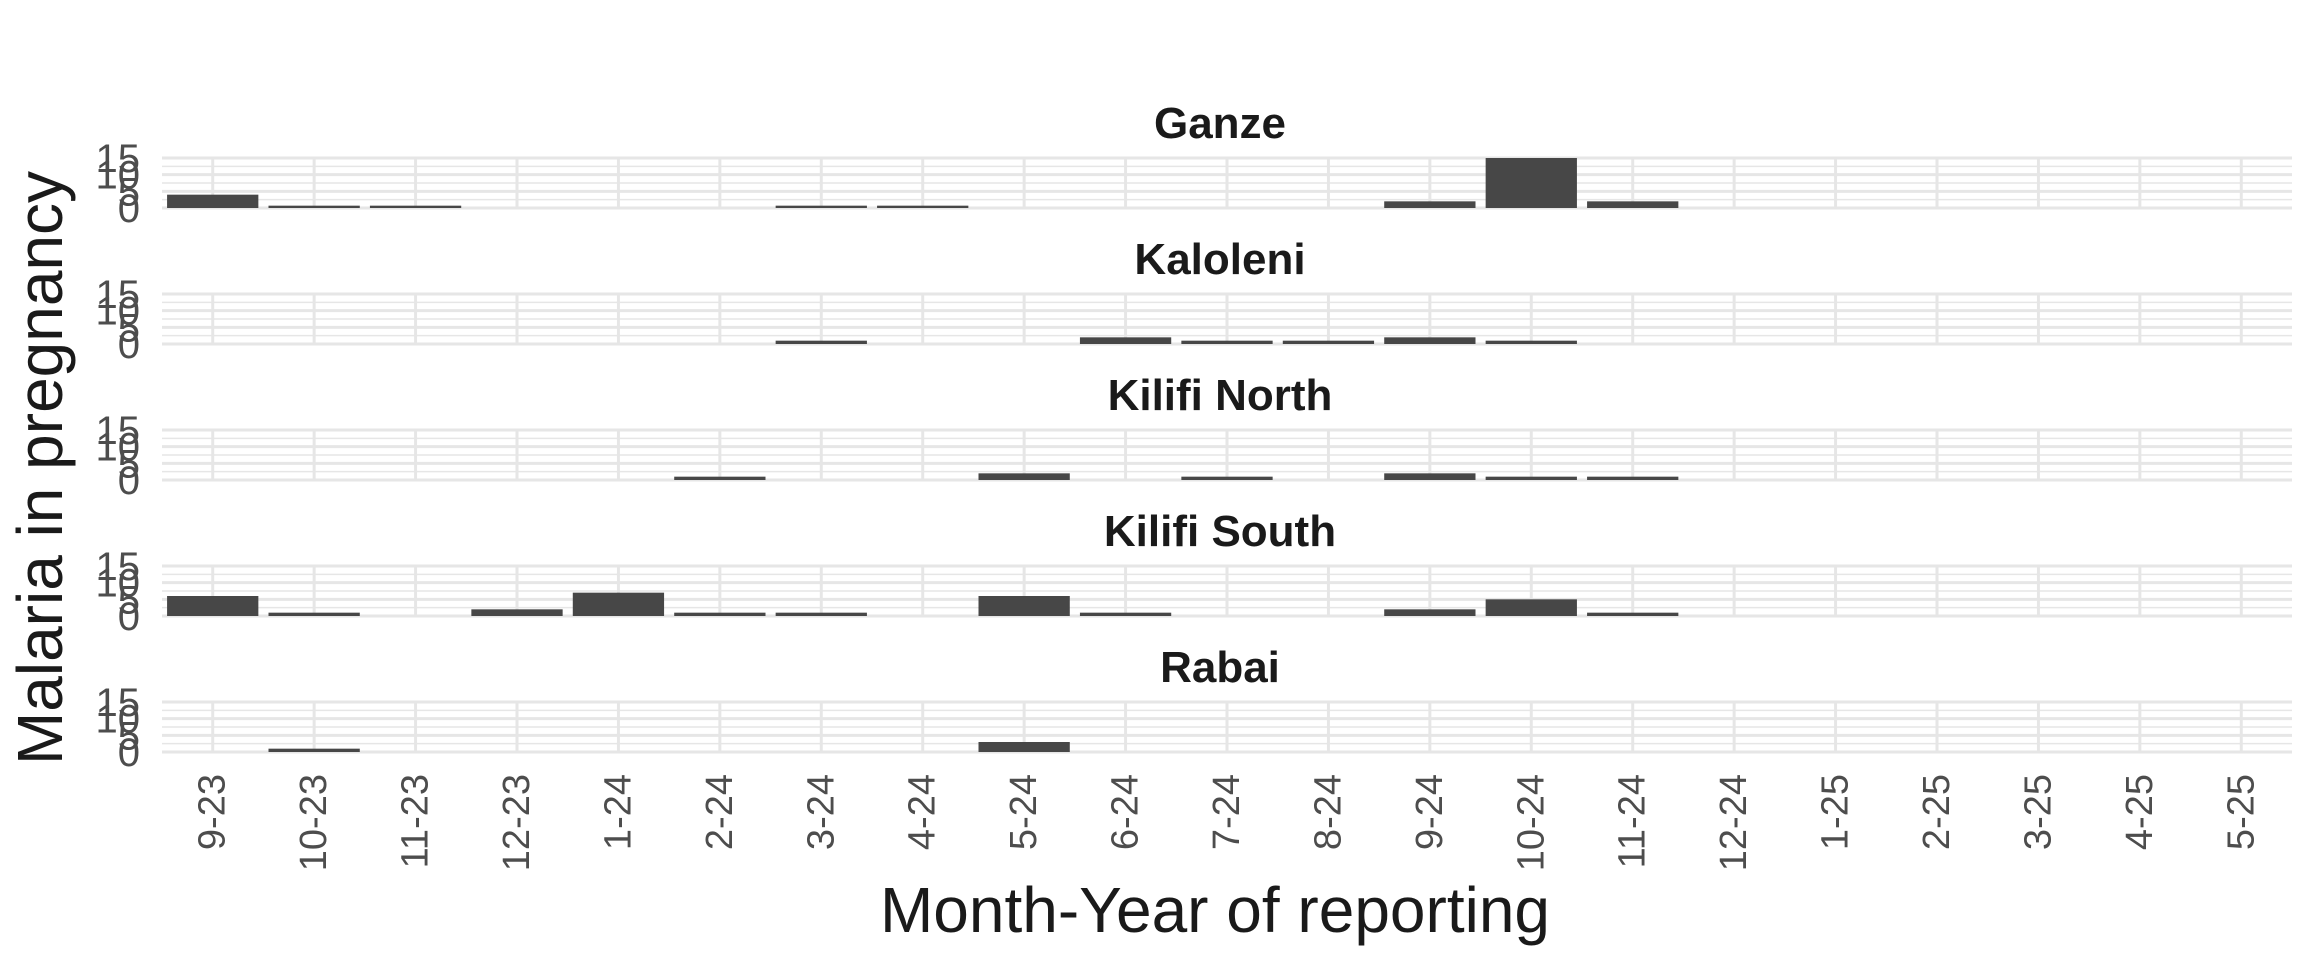 The width and height of the screenshot is (2304, 965). I want to click on x-tick-label: 7-24, so click(1227, 812).